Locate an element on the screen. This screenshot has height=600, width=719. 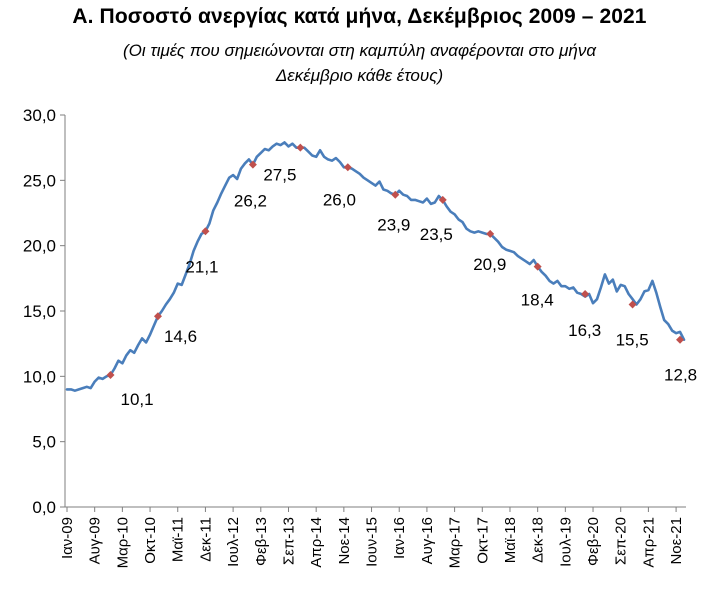
data-label: 15,5 is located at coordinates (632, 339).